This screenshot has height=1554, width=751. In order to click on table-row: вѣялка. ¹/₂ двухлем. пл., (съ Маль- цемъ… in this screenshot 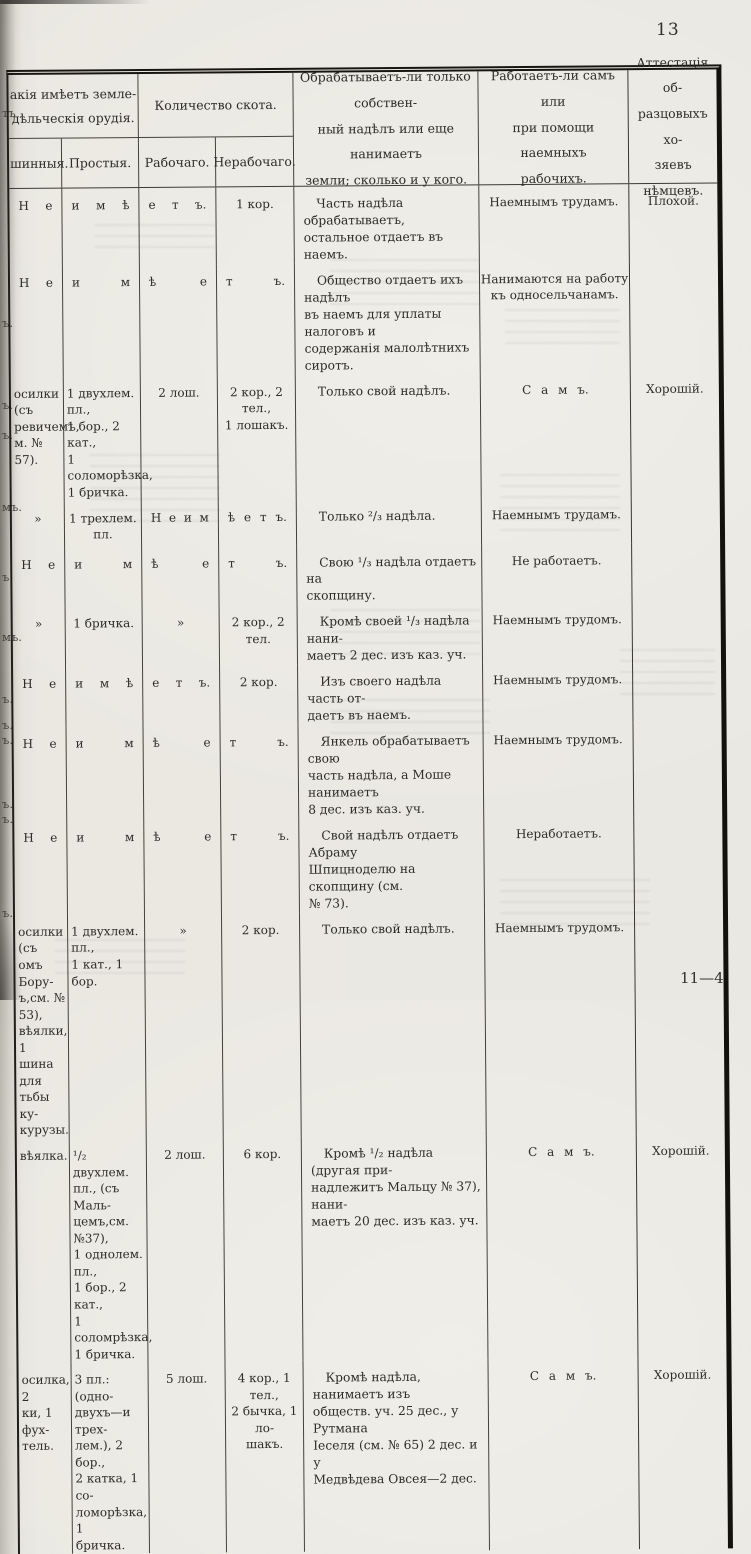, I will do `click(371, 1248)`.